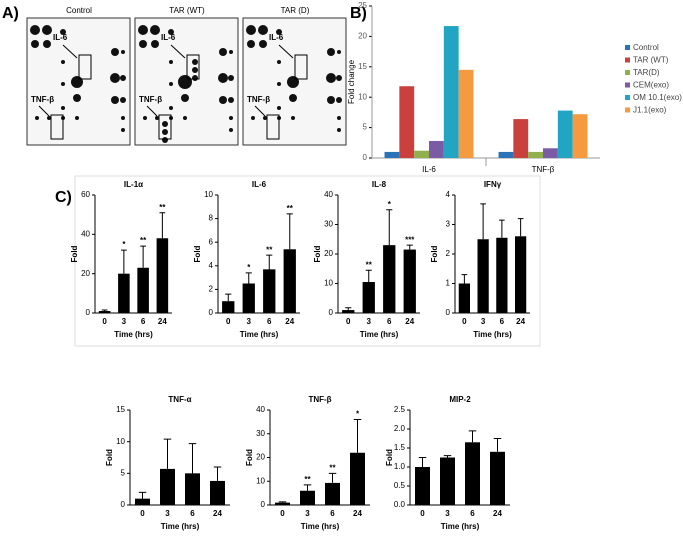 Image resolution: width=683 pixels, height=538 pixels. I want to click on y-tick-label: 2, so click(211, 289).